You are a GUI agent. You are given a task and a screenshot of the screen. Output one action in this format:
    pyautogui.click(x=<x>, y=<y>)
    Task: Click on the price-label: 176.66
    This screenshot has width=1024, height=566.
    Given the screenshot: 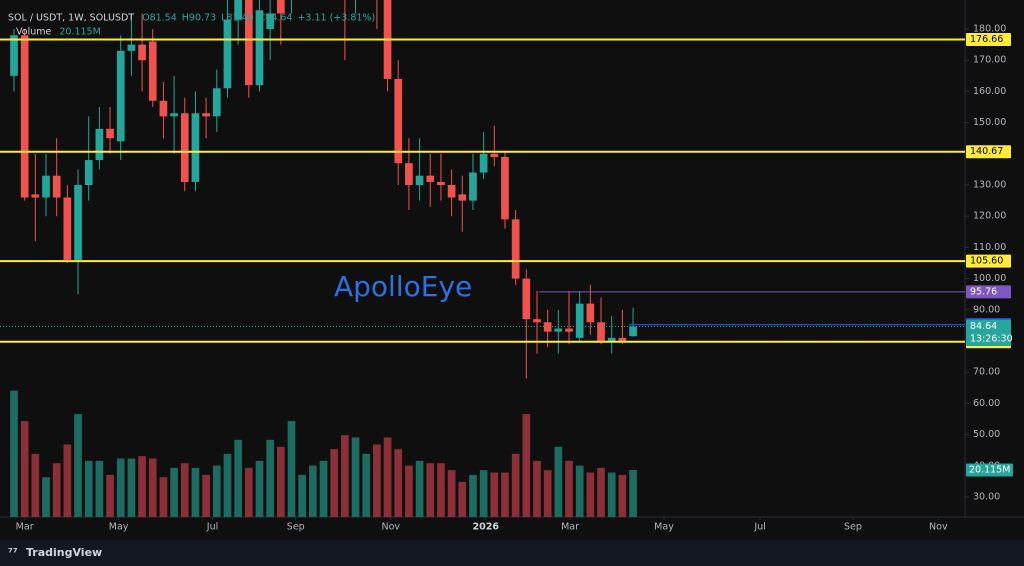 What is the action you would take?
    pyautogui.click(x=986, y=39)
    